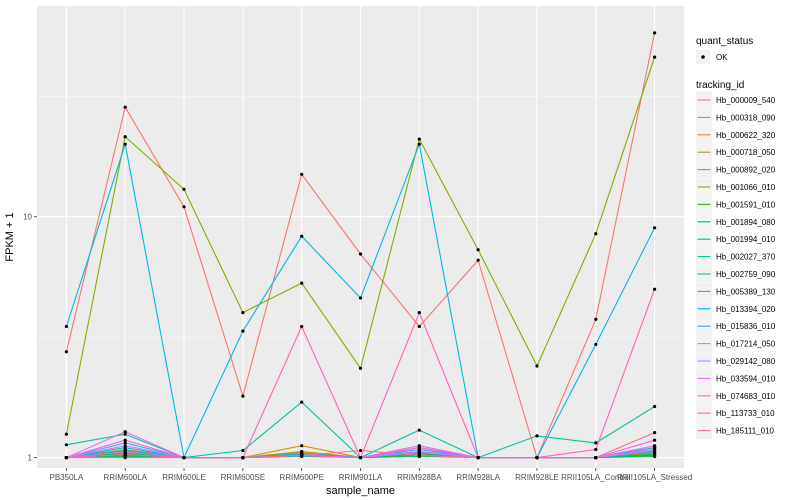 The image size is (800, 500). Describe the element at coordinates (184, 477) in the screenshot. I see `x-tick-label: RRIM600LE` at that location.